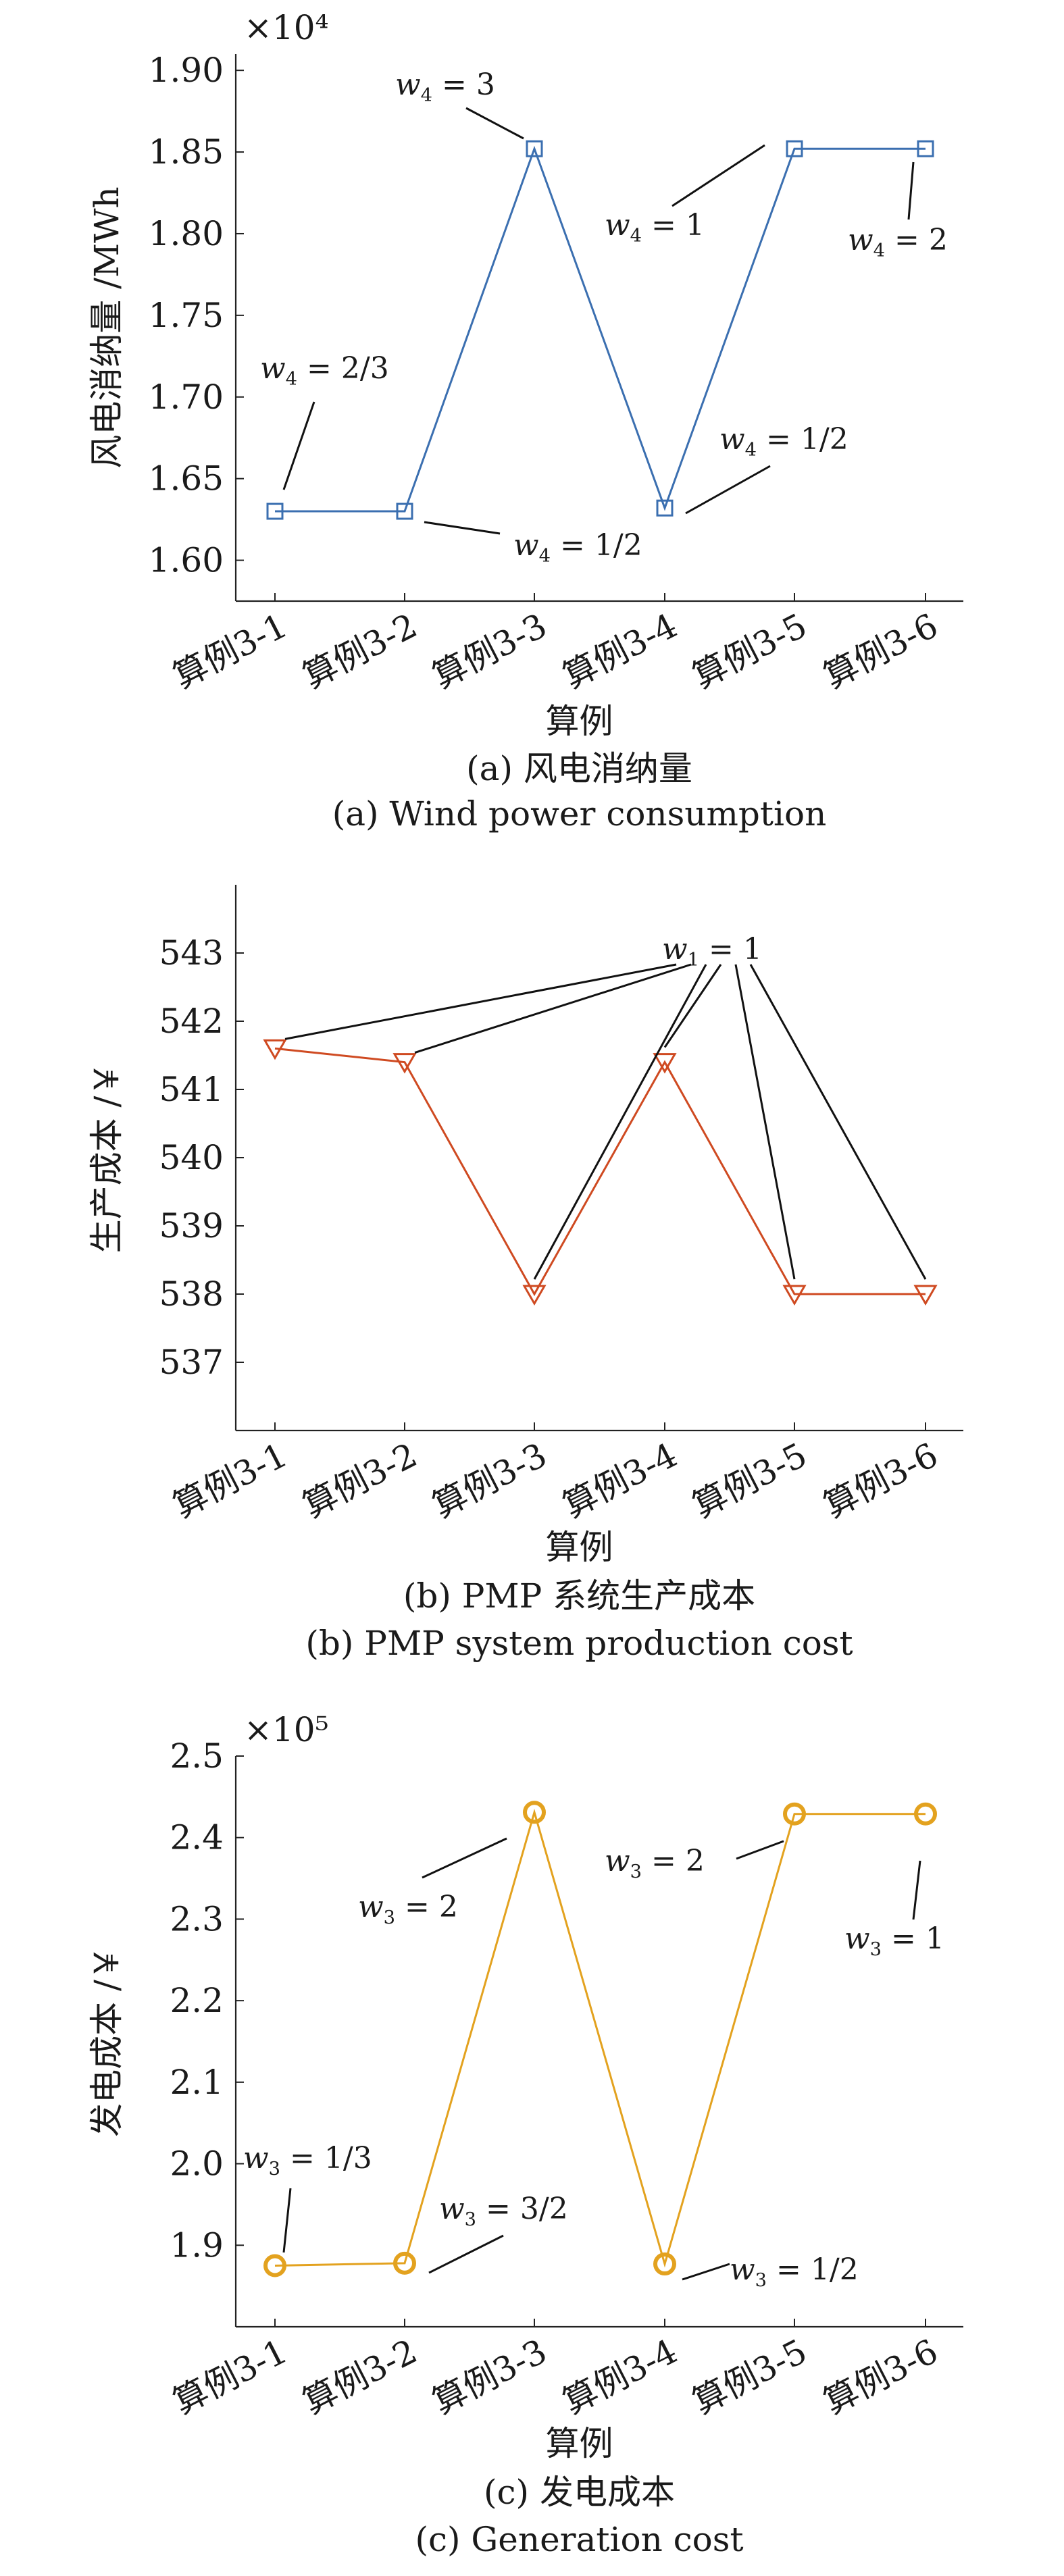  Describe the element at coordinates (580, 2492) in the screenshot. I see `caption-chinese: (c) 发电成本` at that location.